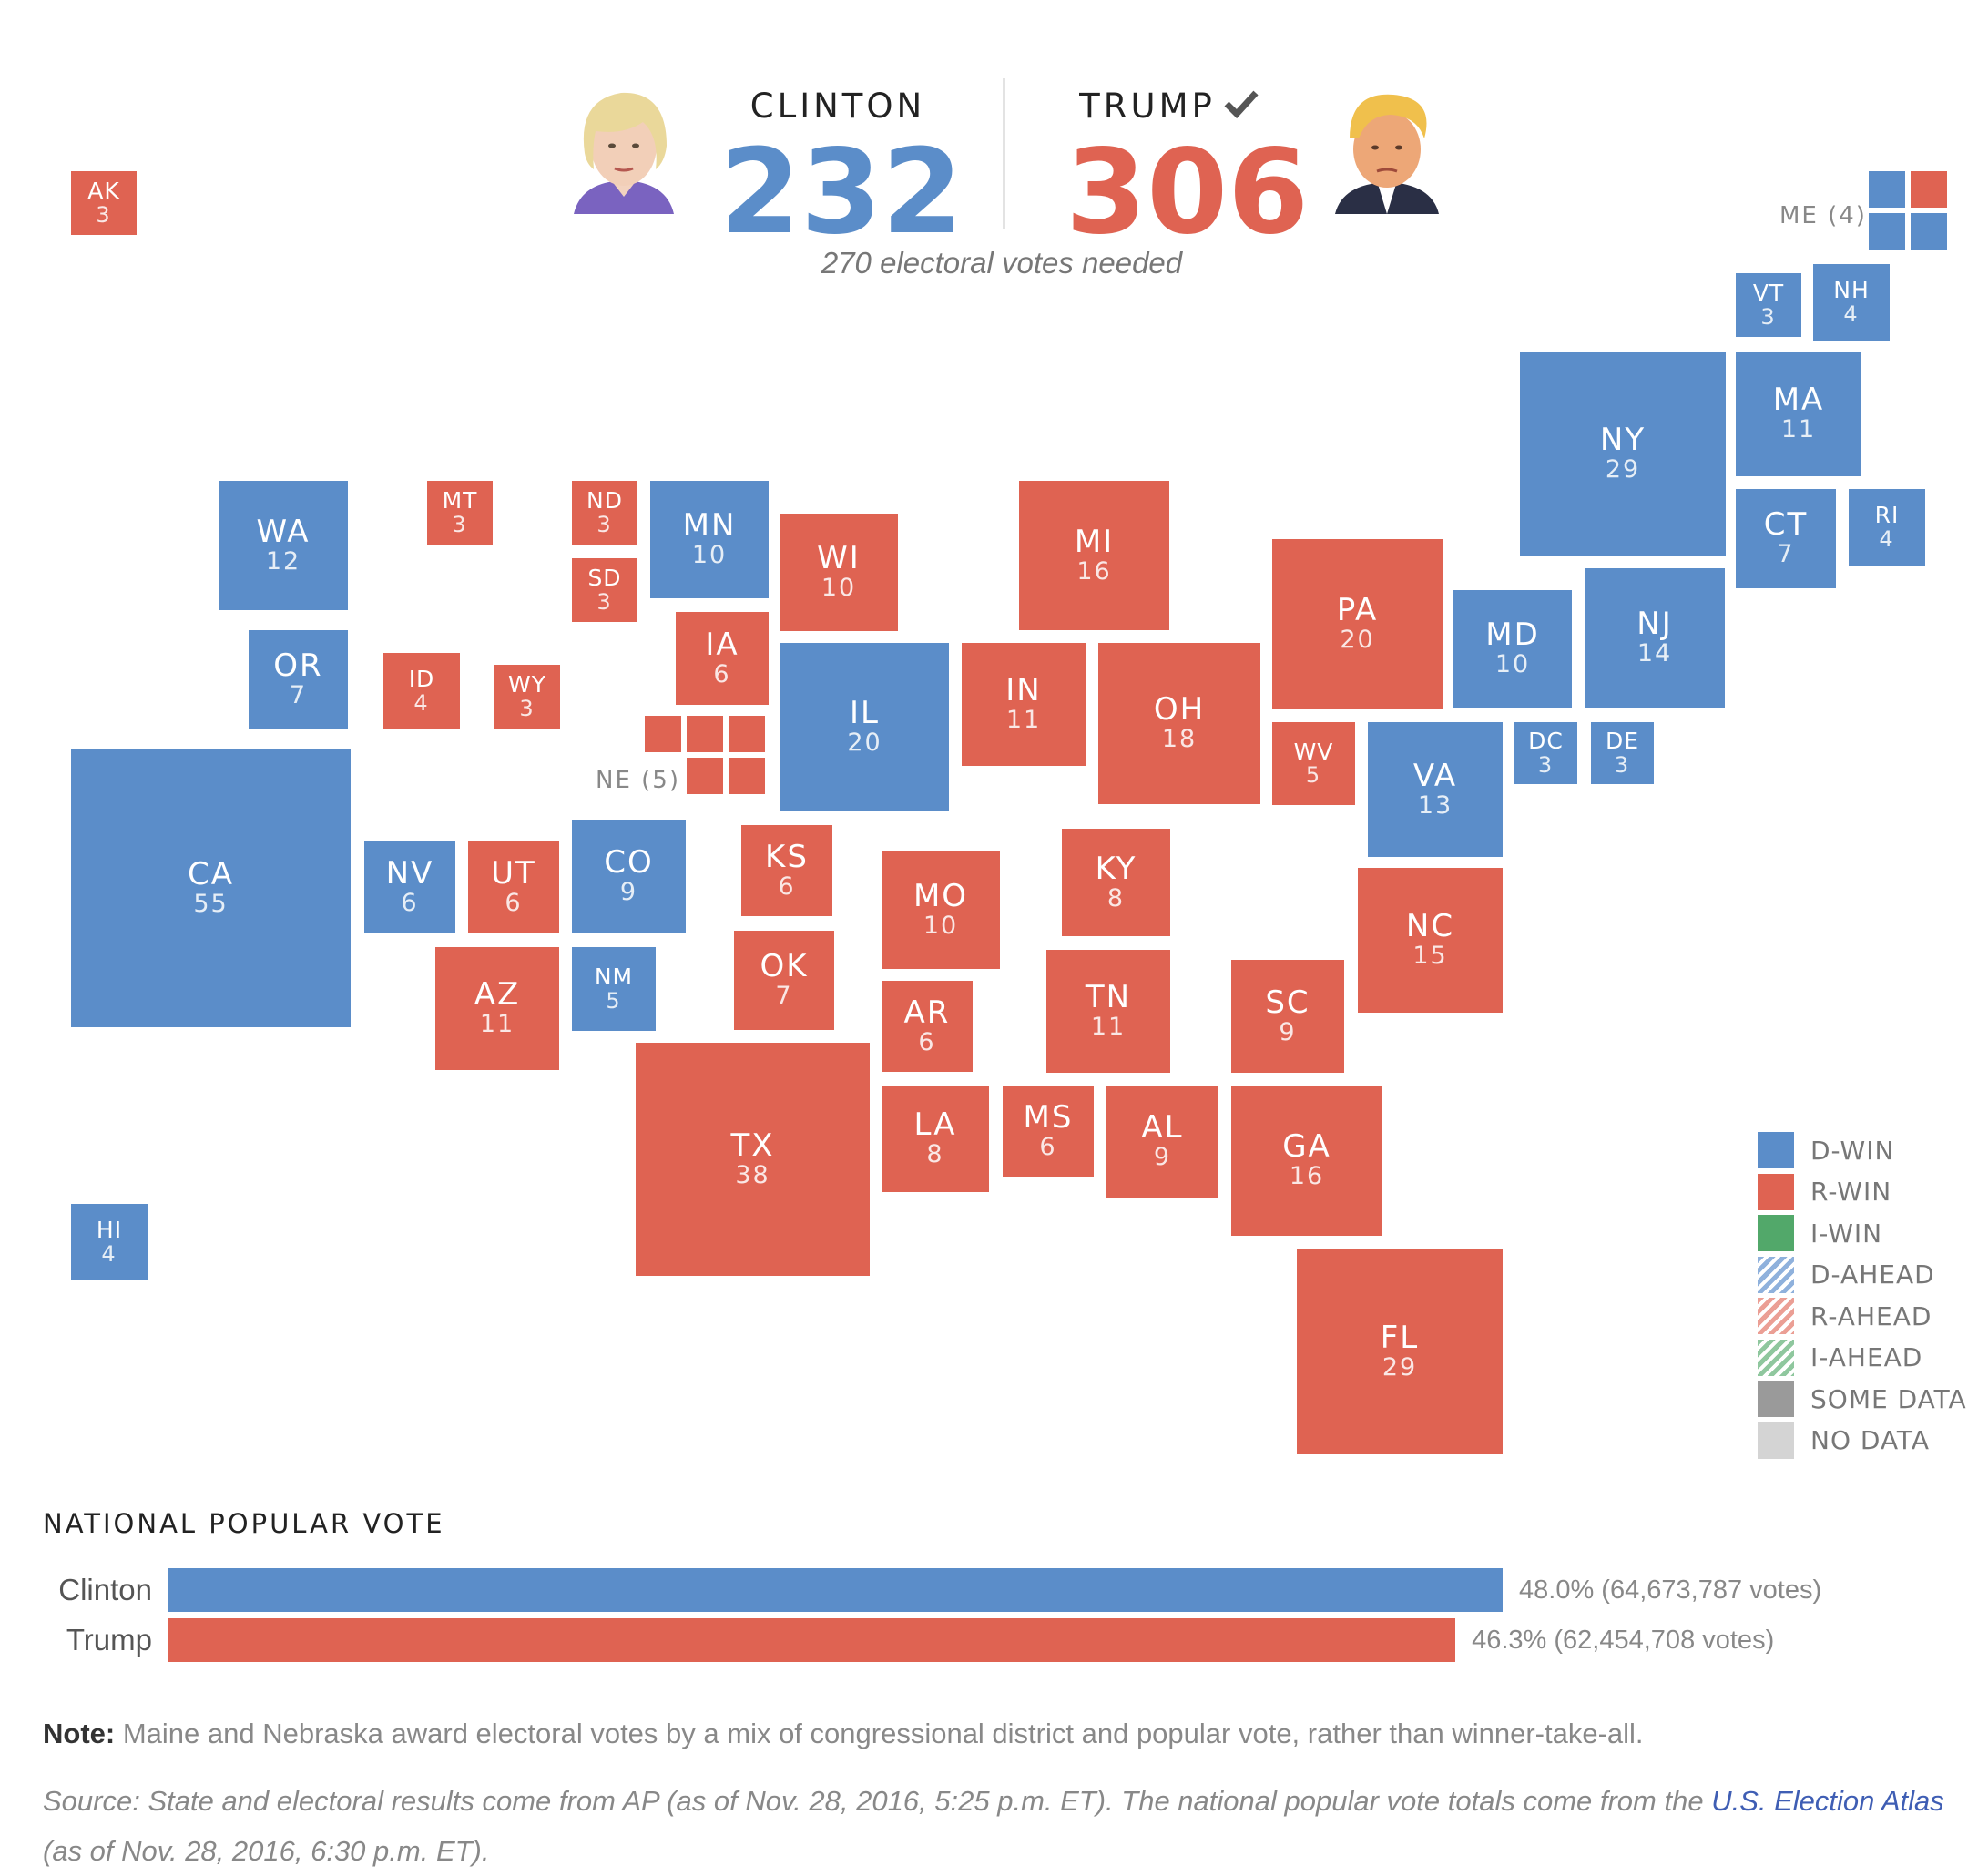 This screenshot has width=1978, height=1876. Describe the element at coordinates (1023, 720) in the screenshot. I see `state-electoral-votes: 11` at that location.